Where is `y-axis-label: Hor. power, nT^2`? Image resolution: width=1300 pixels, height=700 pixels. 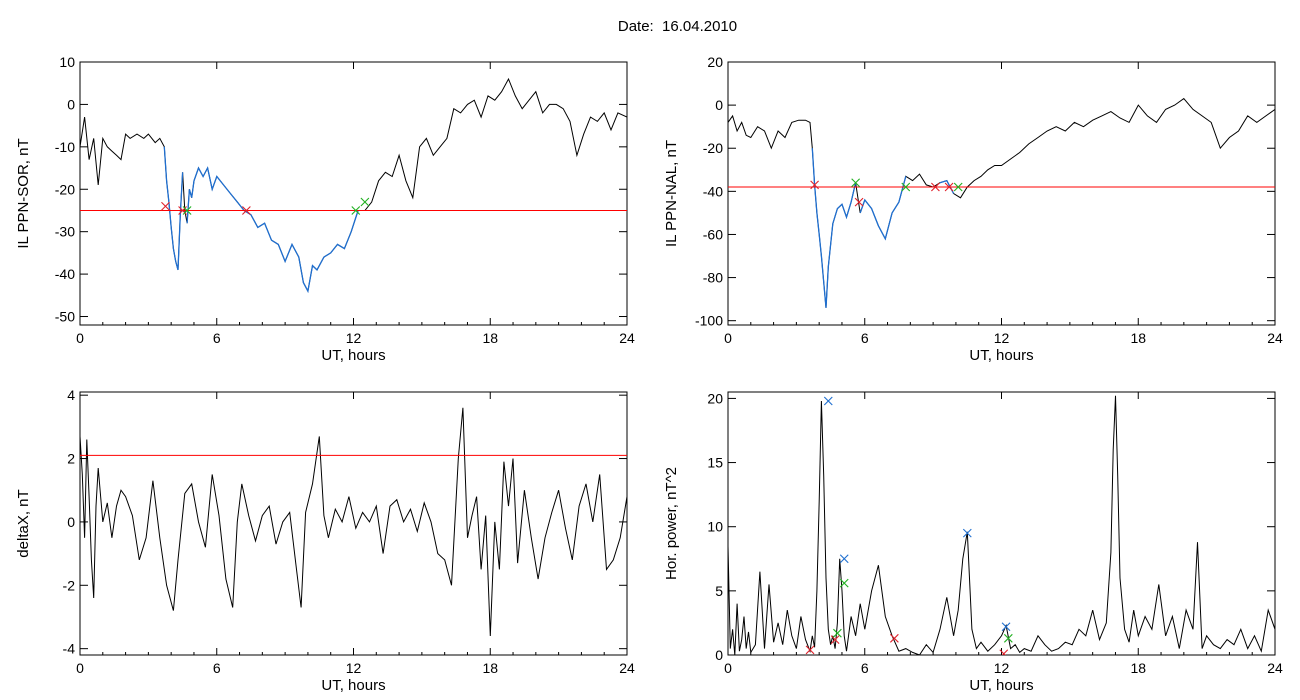 y-axis-label: Hor. power, nT^2 is located at coordinates (671, 523).